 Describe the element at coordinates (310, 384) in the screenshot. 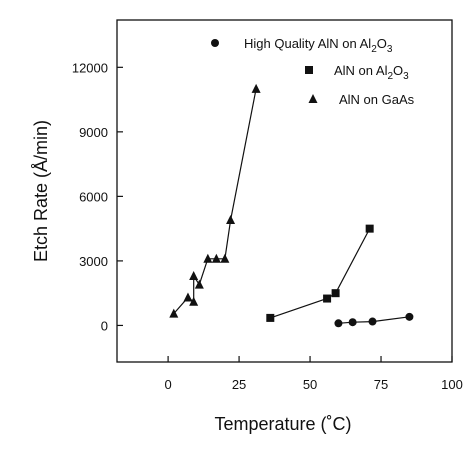

I see `x-tick-label: 50` at that location.